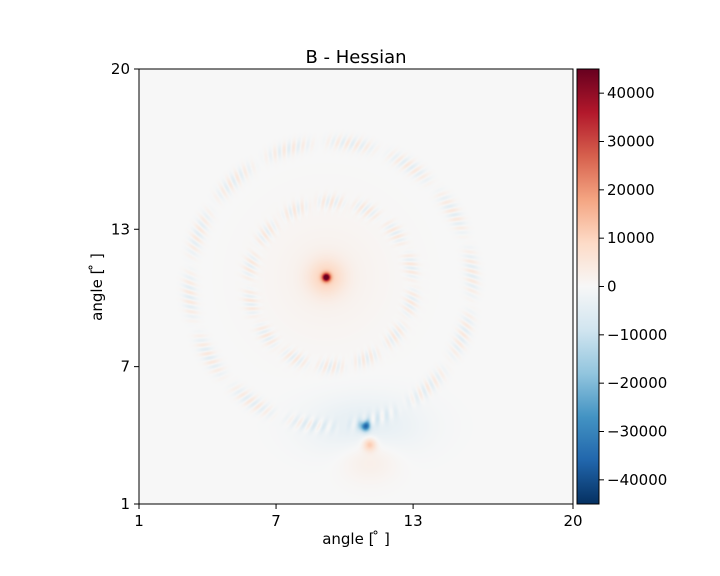 This screenshot has width=720, height=576. I want to click on colorbar-tick-label: 40000, so click(631, 93).